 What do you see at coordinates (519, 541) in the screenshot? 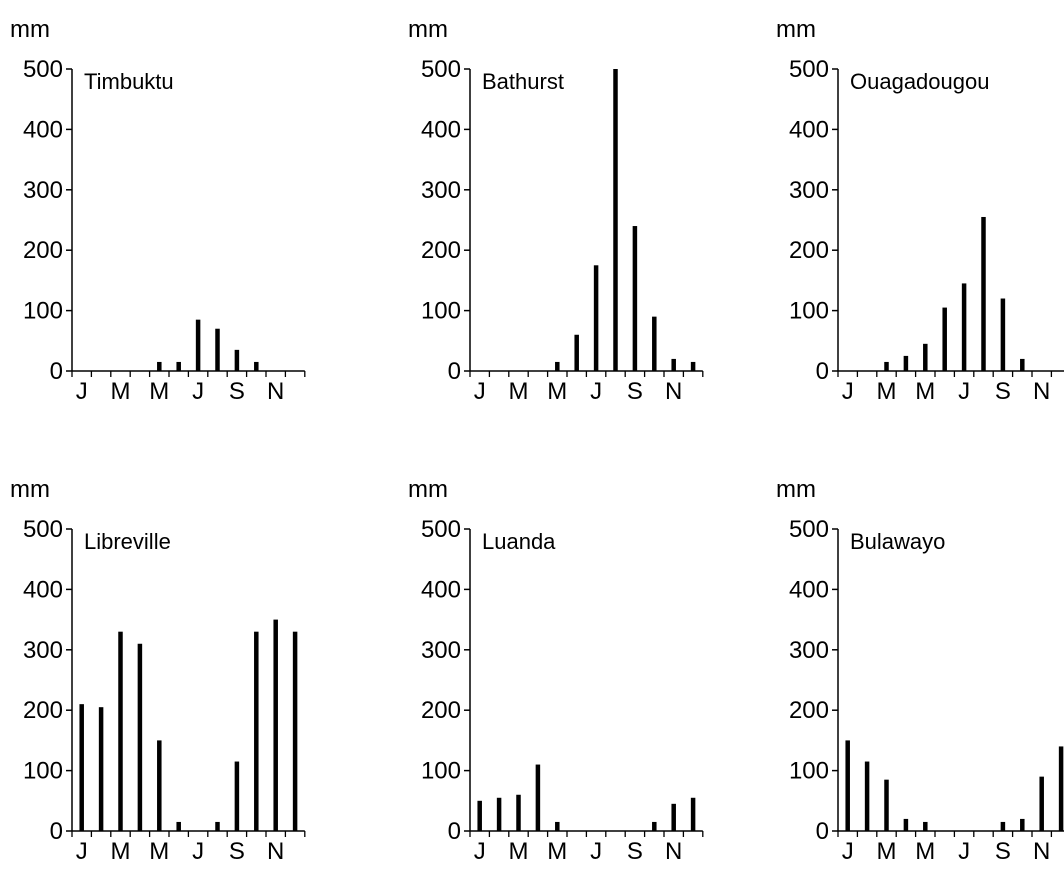
I see `chart-title: Luanda` at bounding box center [519, 541].